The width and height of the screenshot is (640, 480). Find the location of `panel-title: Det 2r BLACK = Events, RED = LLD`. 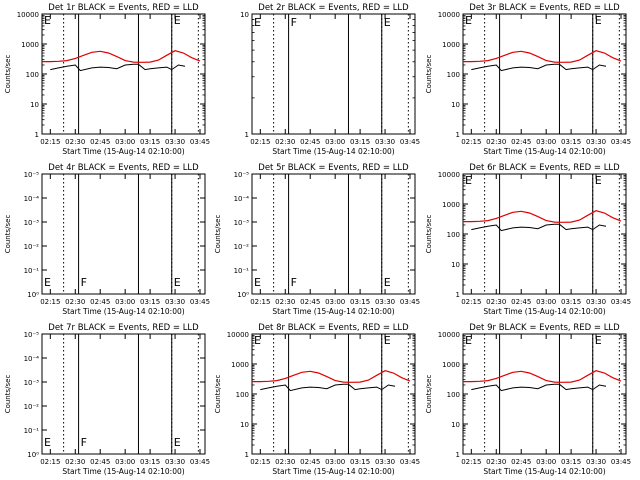

panel-title: Det 2r BLACK = Events, RED = LLD is located at coordinates (333, 8).